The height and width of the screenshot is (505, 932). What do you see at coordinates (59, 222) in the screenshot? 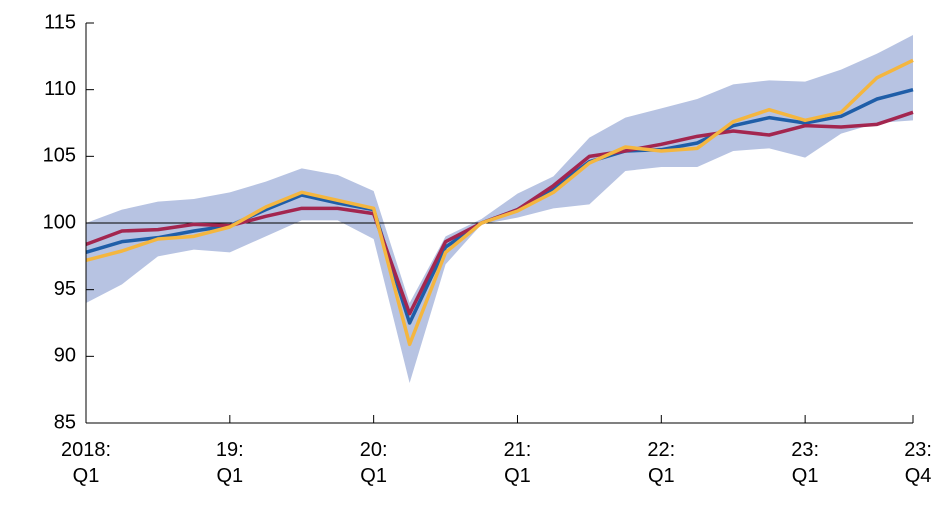
I see `y-tick-label: 100` at bounding box center [59, 222].